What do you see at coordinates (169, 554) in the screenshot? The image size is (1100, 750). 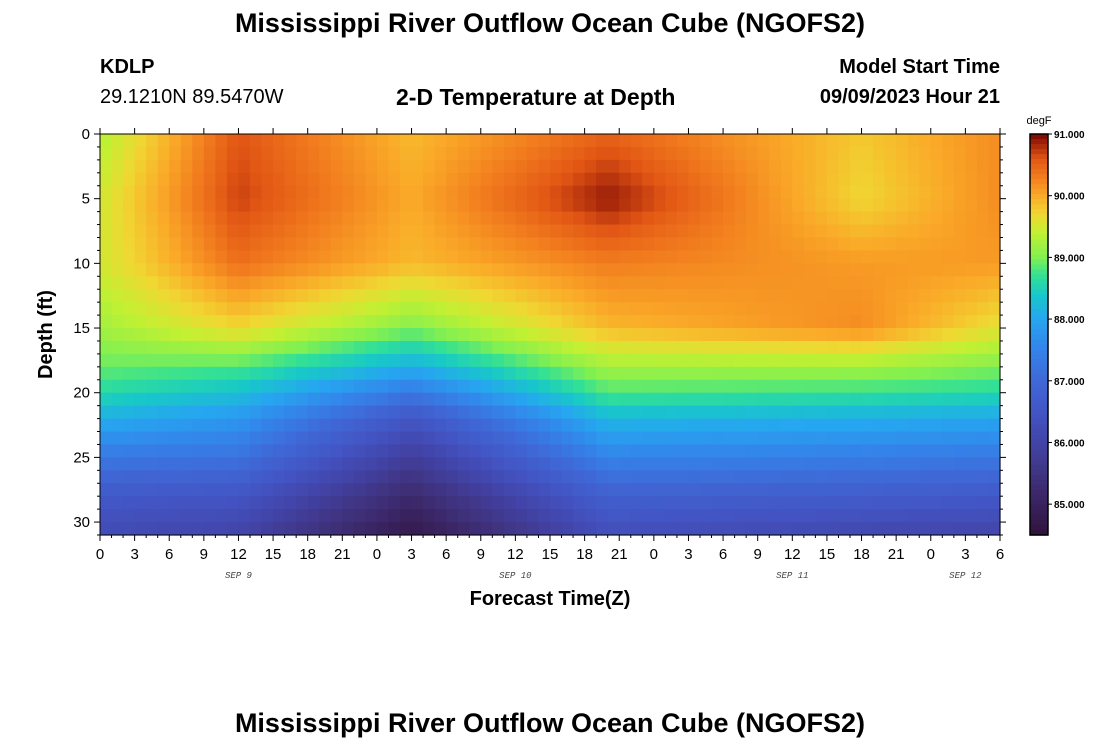 I see `x-tick-label: 6` at bounding box center [169, 554].